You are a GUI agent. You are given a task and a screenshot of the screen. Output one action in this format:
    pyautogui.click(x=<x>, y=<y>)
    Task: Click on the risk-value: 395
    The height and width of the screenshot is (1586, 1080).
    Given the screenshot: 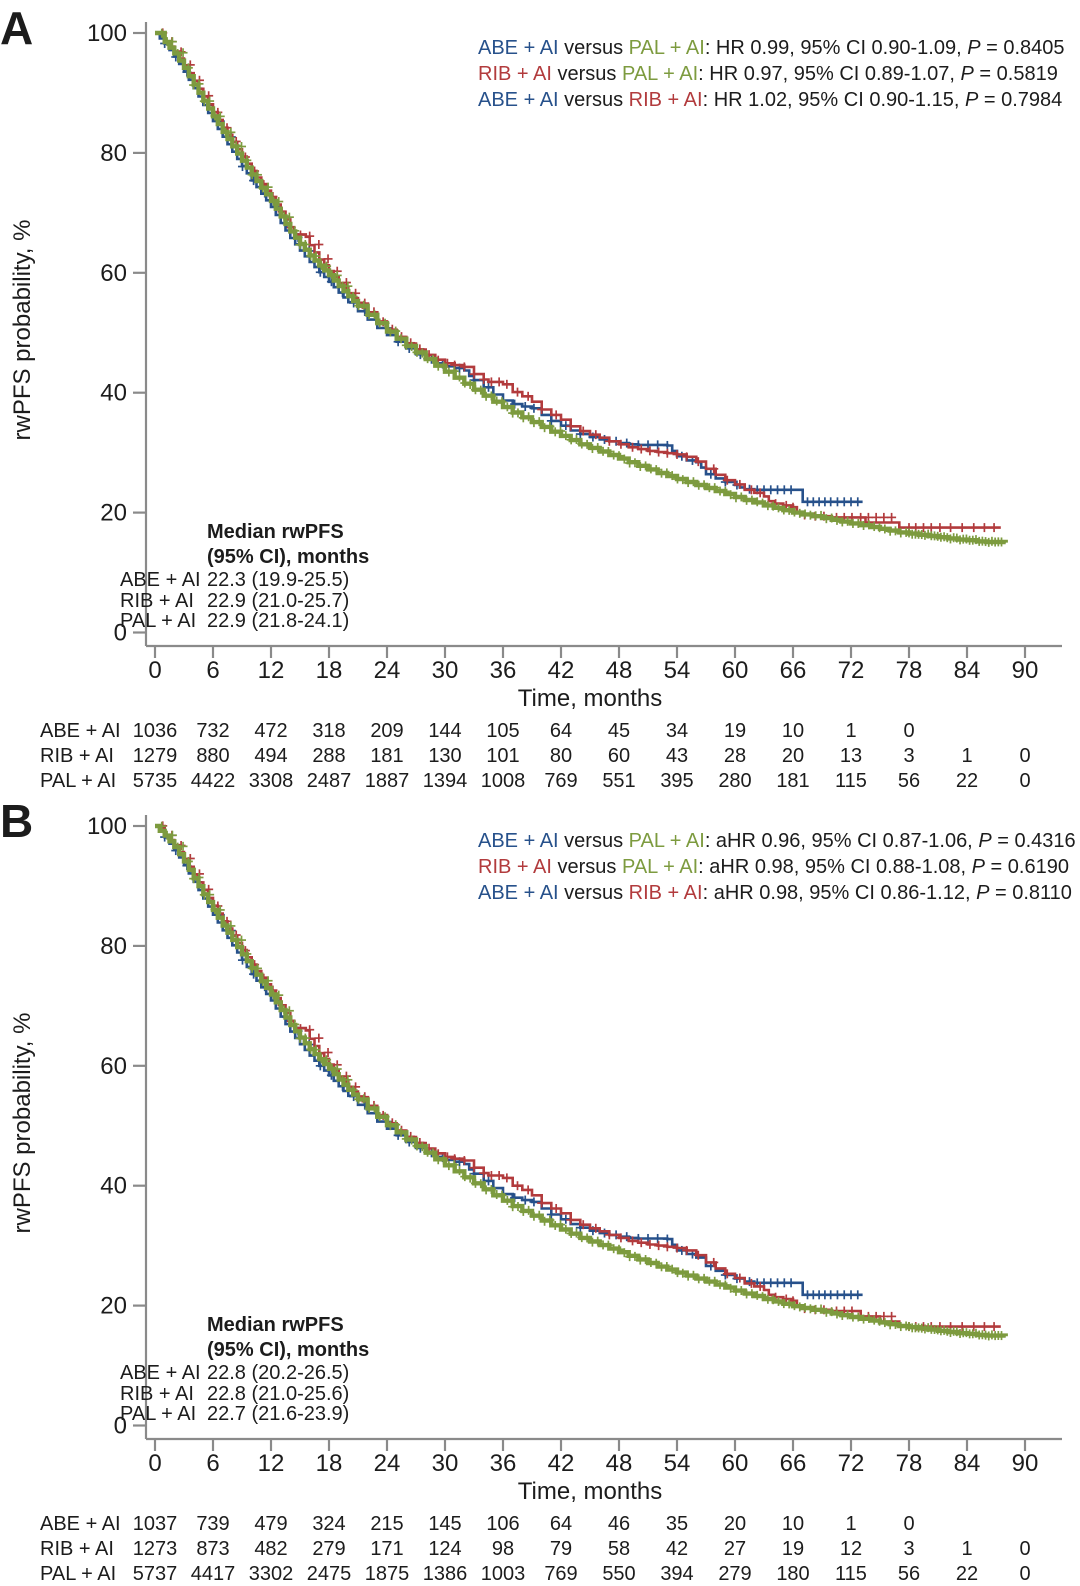 What is the action you would take?
    pyautogui.click(x=676, y=781)
    